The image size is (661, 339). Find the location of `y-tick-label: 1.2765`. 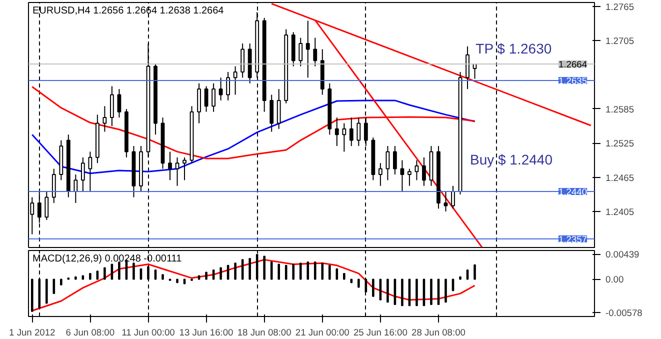

y-tick-label: 1.2765 is located at coordinates (620, 7).